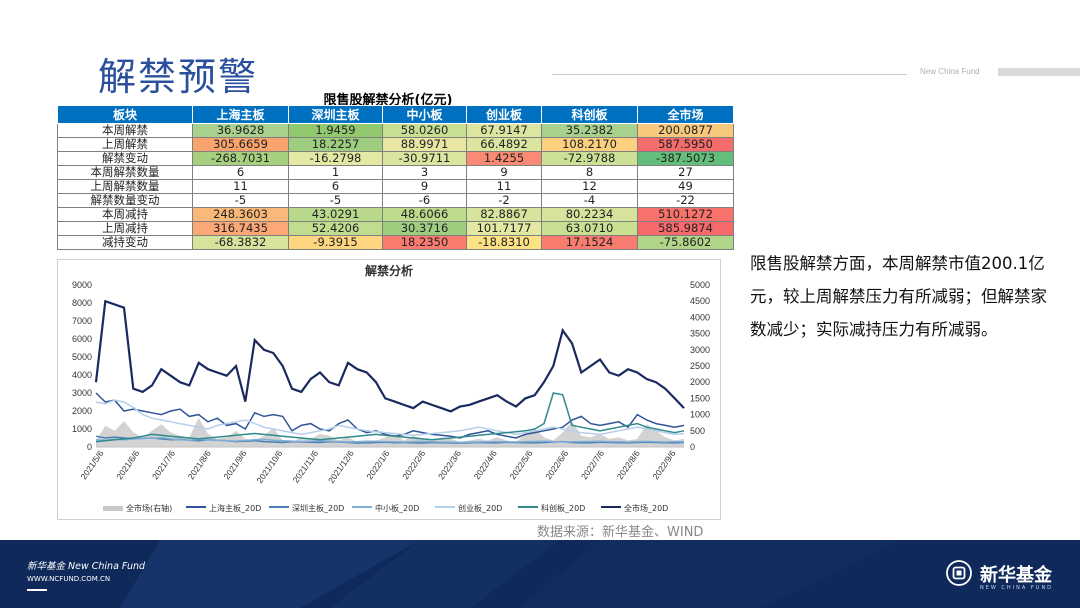 The height and width of the screenshot is (608, 1080). What do you see at coordinates (504, 228) in the screenshot?
I see `table-cell: 101.7177` at bounding box center [504, 228].